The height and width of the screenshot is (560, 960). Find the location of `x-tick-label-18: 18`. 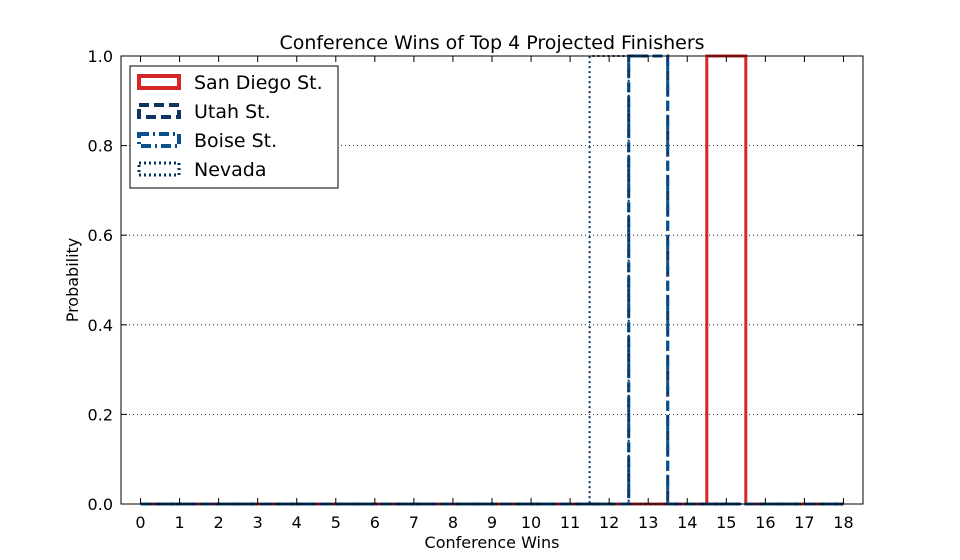

x-tick-label-18: 18 is located at coordinates (843, 522).